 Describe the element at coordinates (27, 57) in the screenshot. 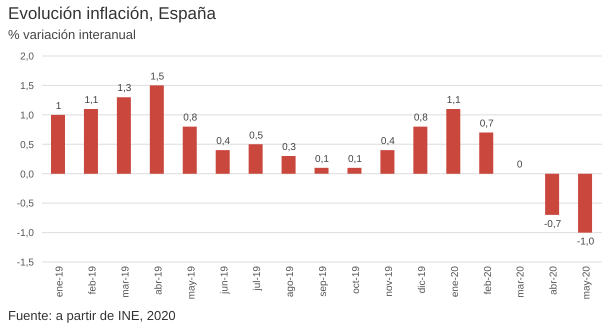

I see `y-tick-label: 2,0` at that location.